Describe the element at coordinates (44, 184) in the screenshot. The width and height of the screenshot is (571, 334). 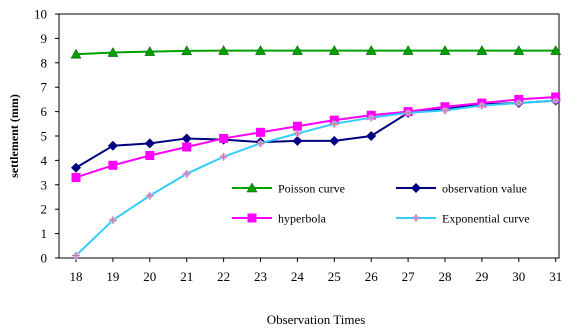
I see `y-tick-label: 3` at that location.